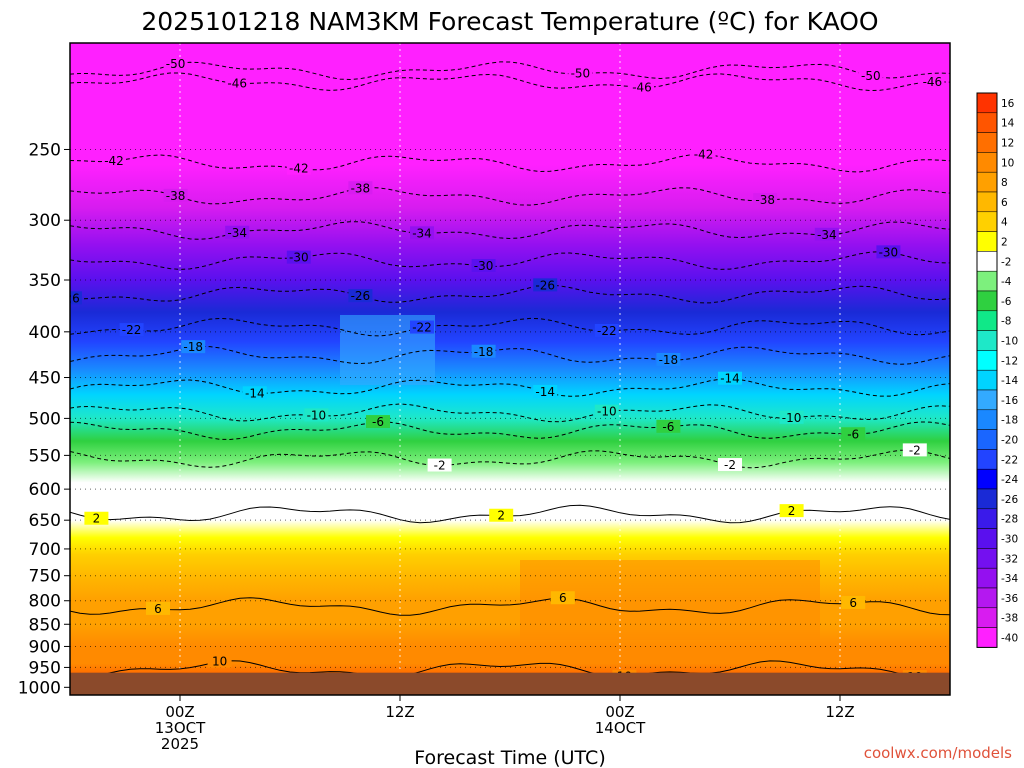  Describe the element at coordinates (505, 724) in the screenshot. I see `x-axis: 00Z13OCT202512Z00Z14OCT12Z00Z15OCT` at that location.